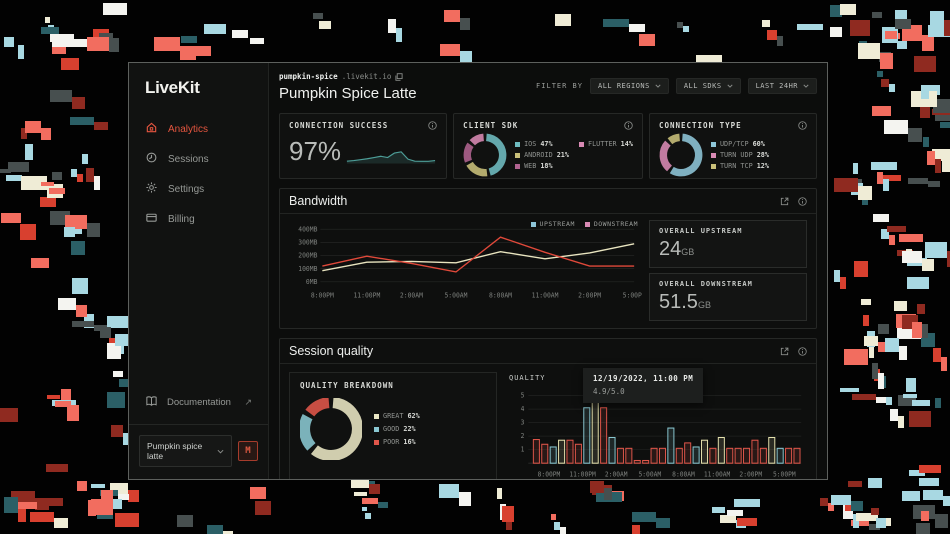 Image resolution: width=950 pixels, height=534 pixels. What do you see at coordinates (411, 295) in the screenshot?
I see `svg-text: 2:00AM` at bounding box center [411, 295].